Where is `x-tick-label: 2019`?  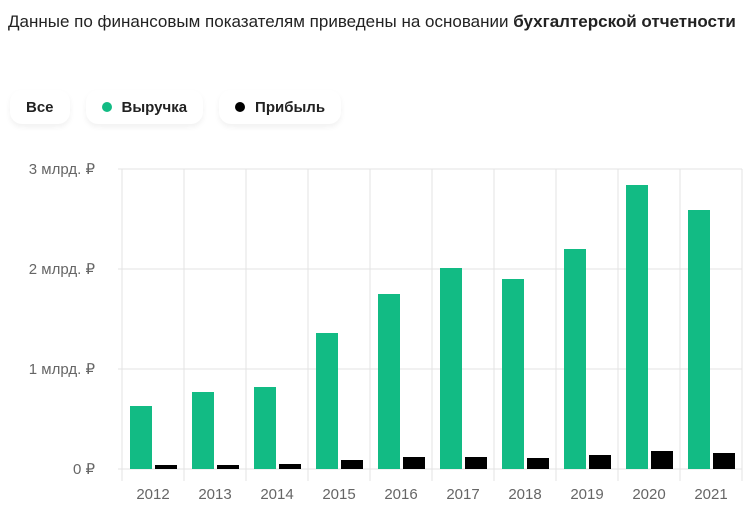 x-tick-label: 2019 is located at coordinates (586, 494).